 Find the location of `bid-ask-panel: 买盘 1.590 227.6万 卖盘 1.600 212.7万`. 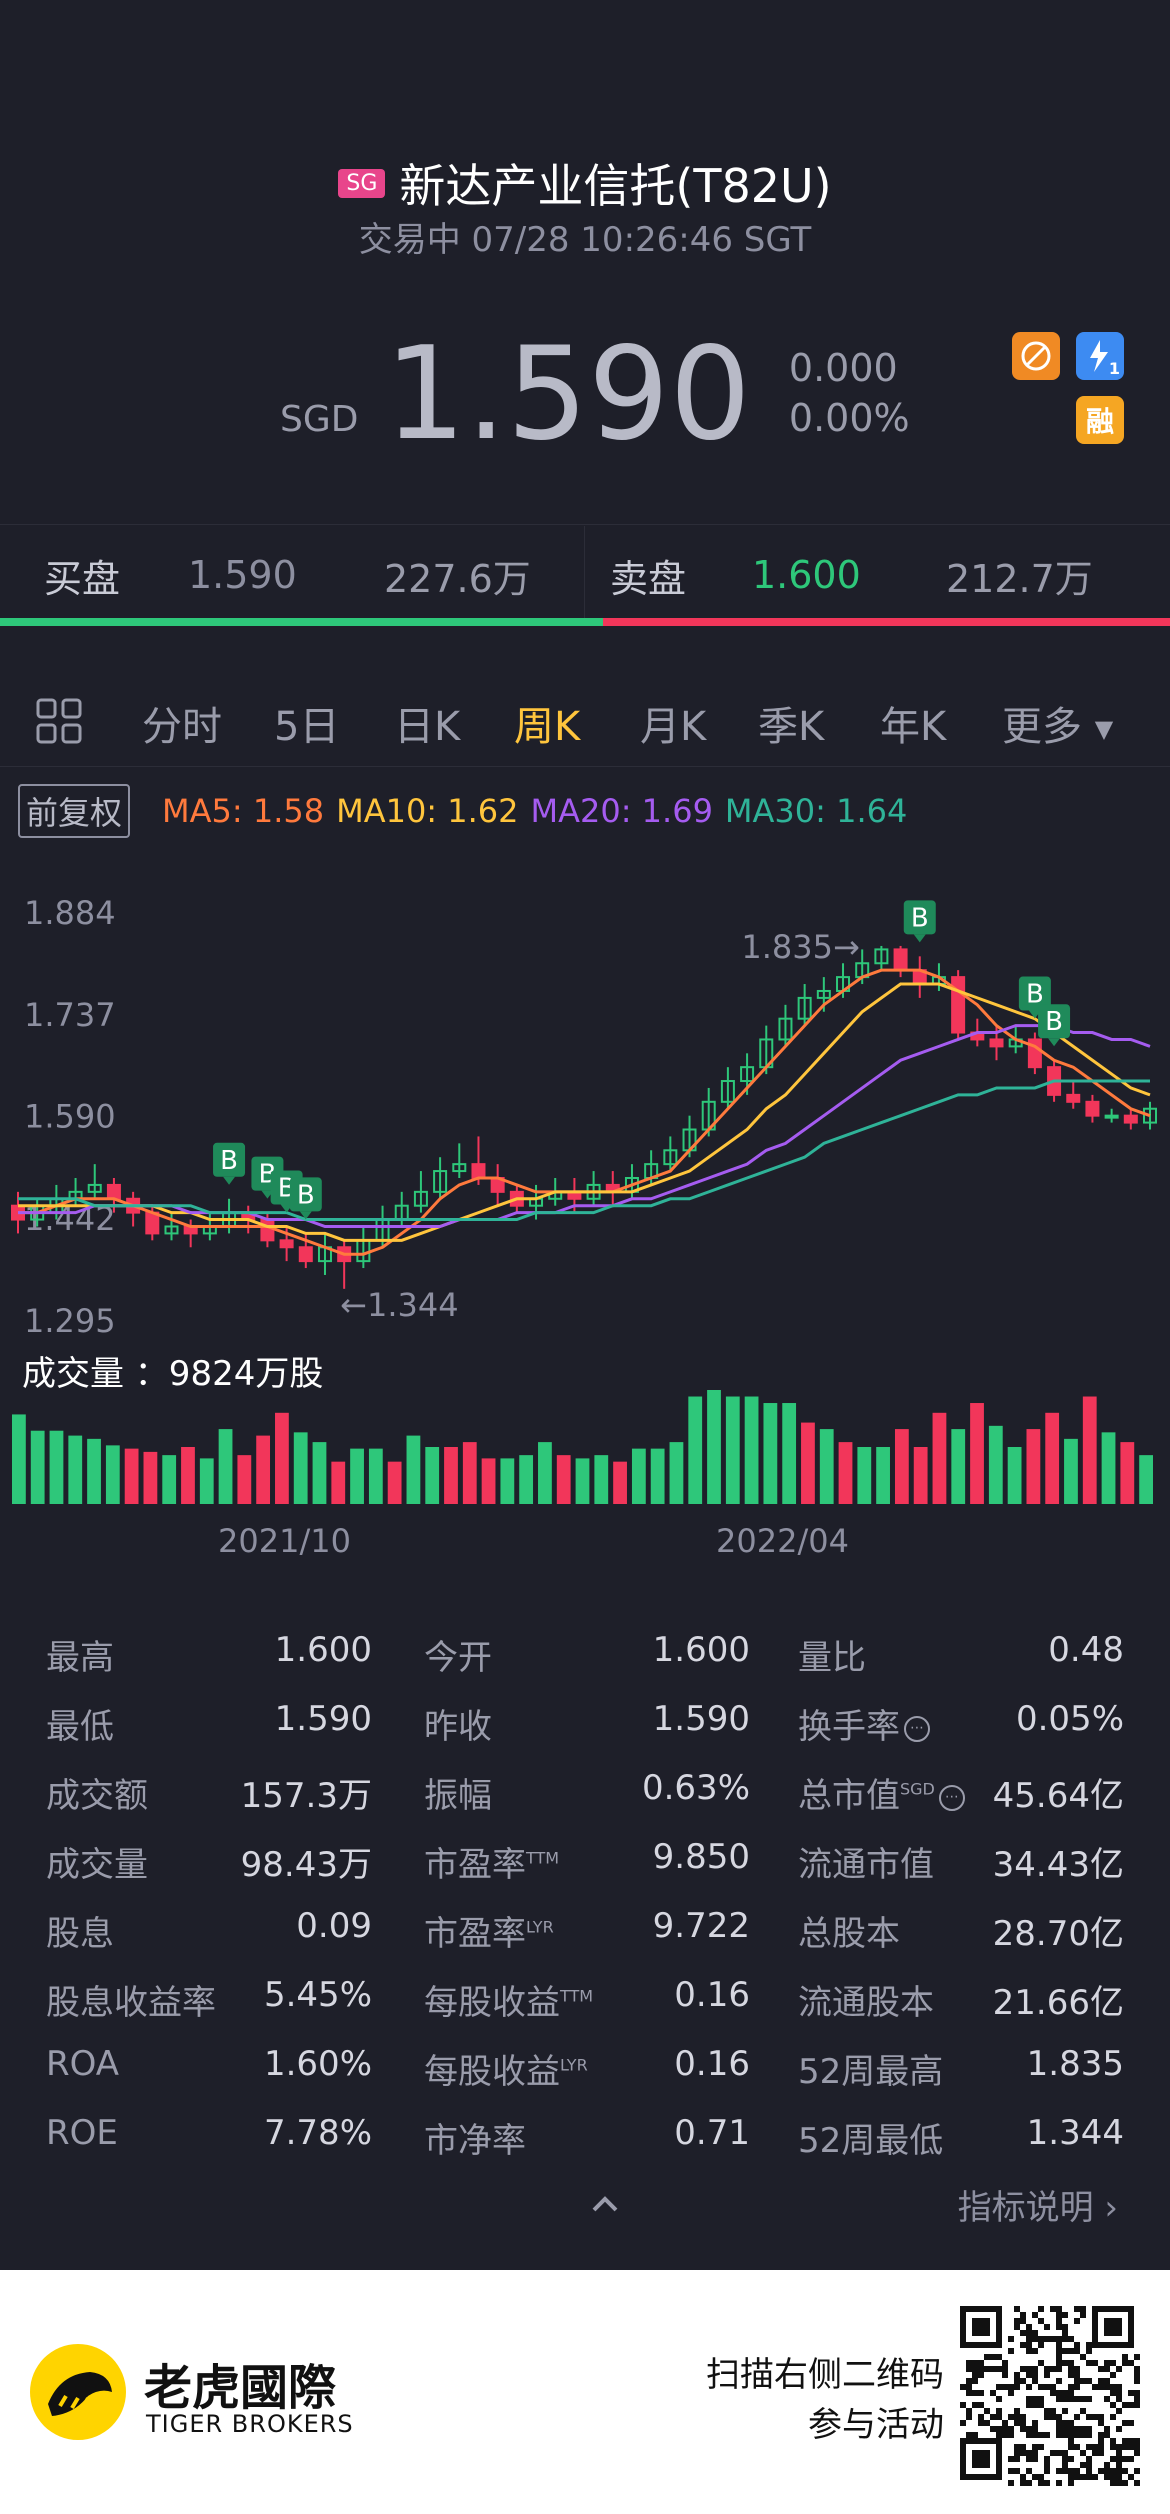

bid-ask-panel: 买盘 1.590 227.6万 卖盘 1.600 212.7万 is located at coordinates (585, 574).